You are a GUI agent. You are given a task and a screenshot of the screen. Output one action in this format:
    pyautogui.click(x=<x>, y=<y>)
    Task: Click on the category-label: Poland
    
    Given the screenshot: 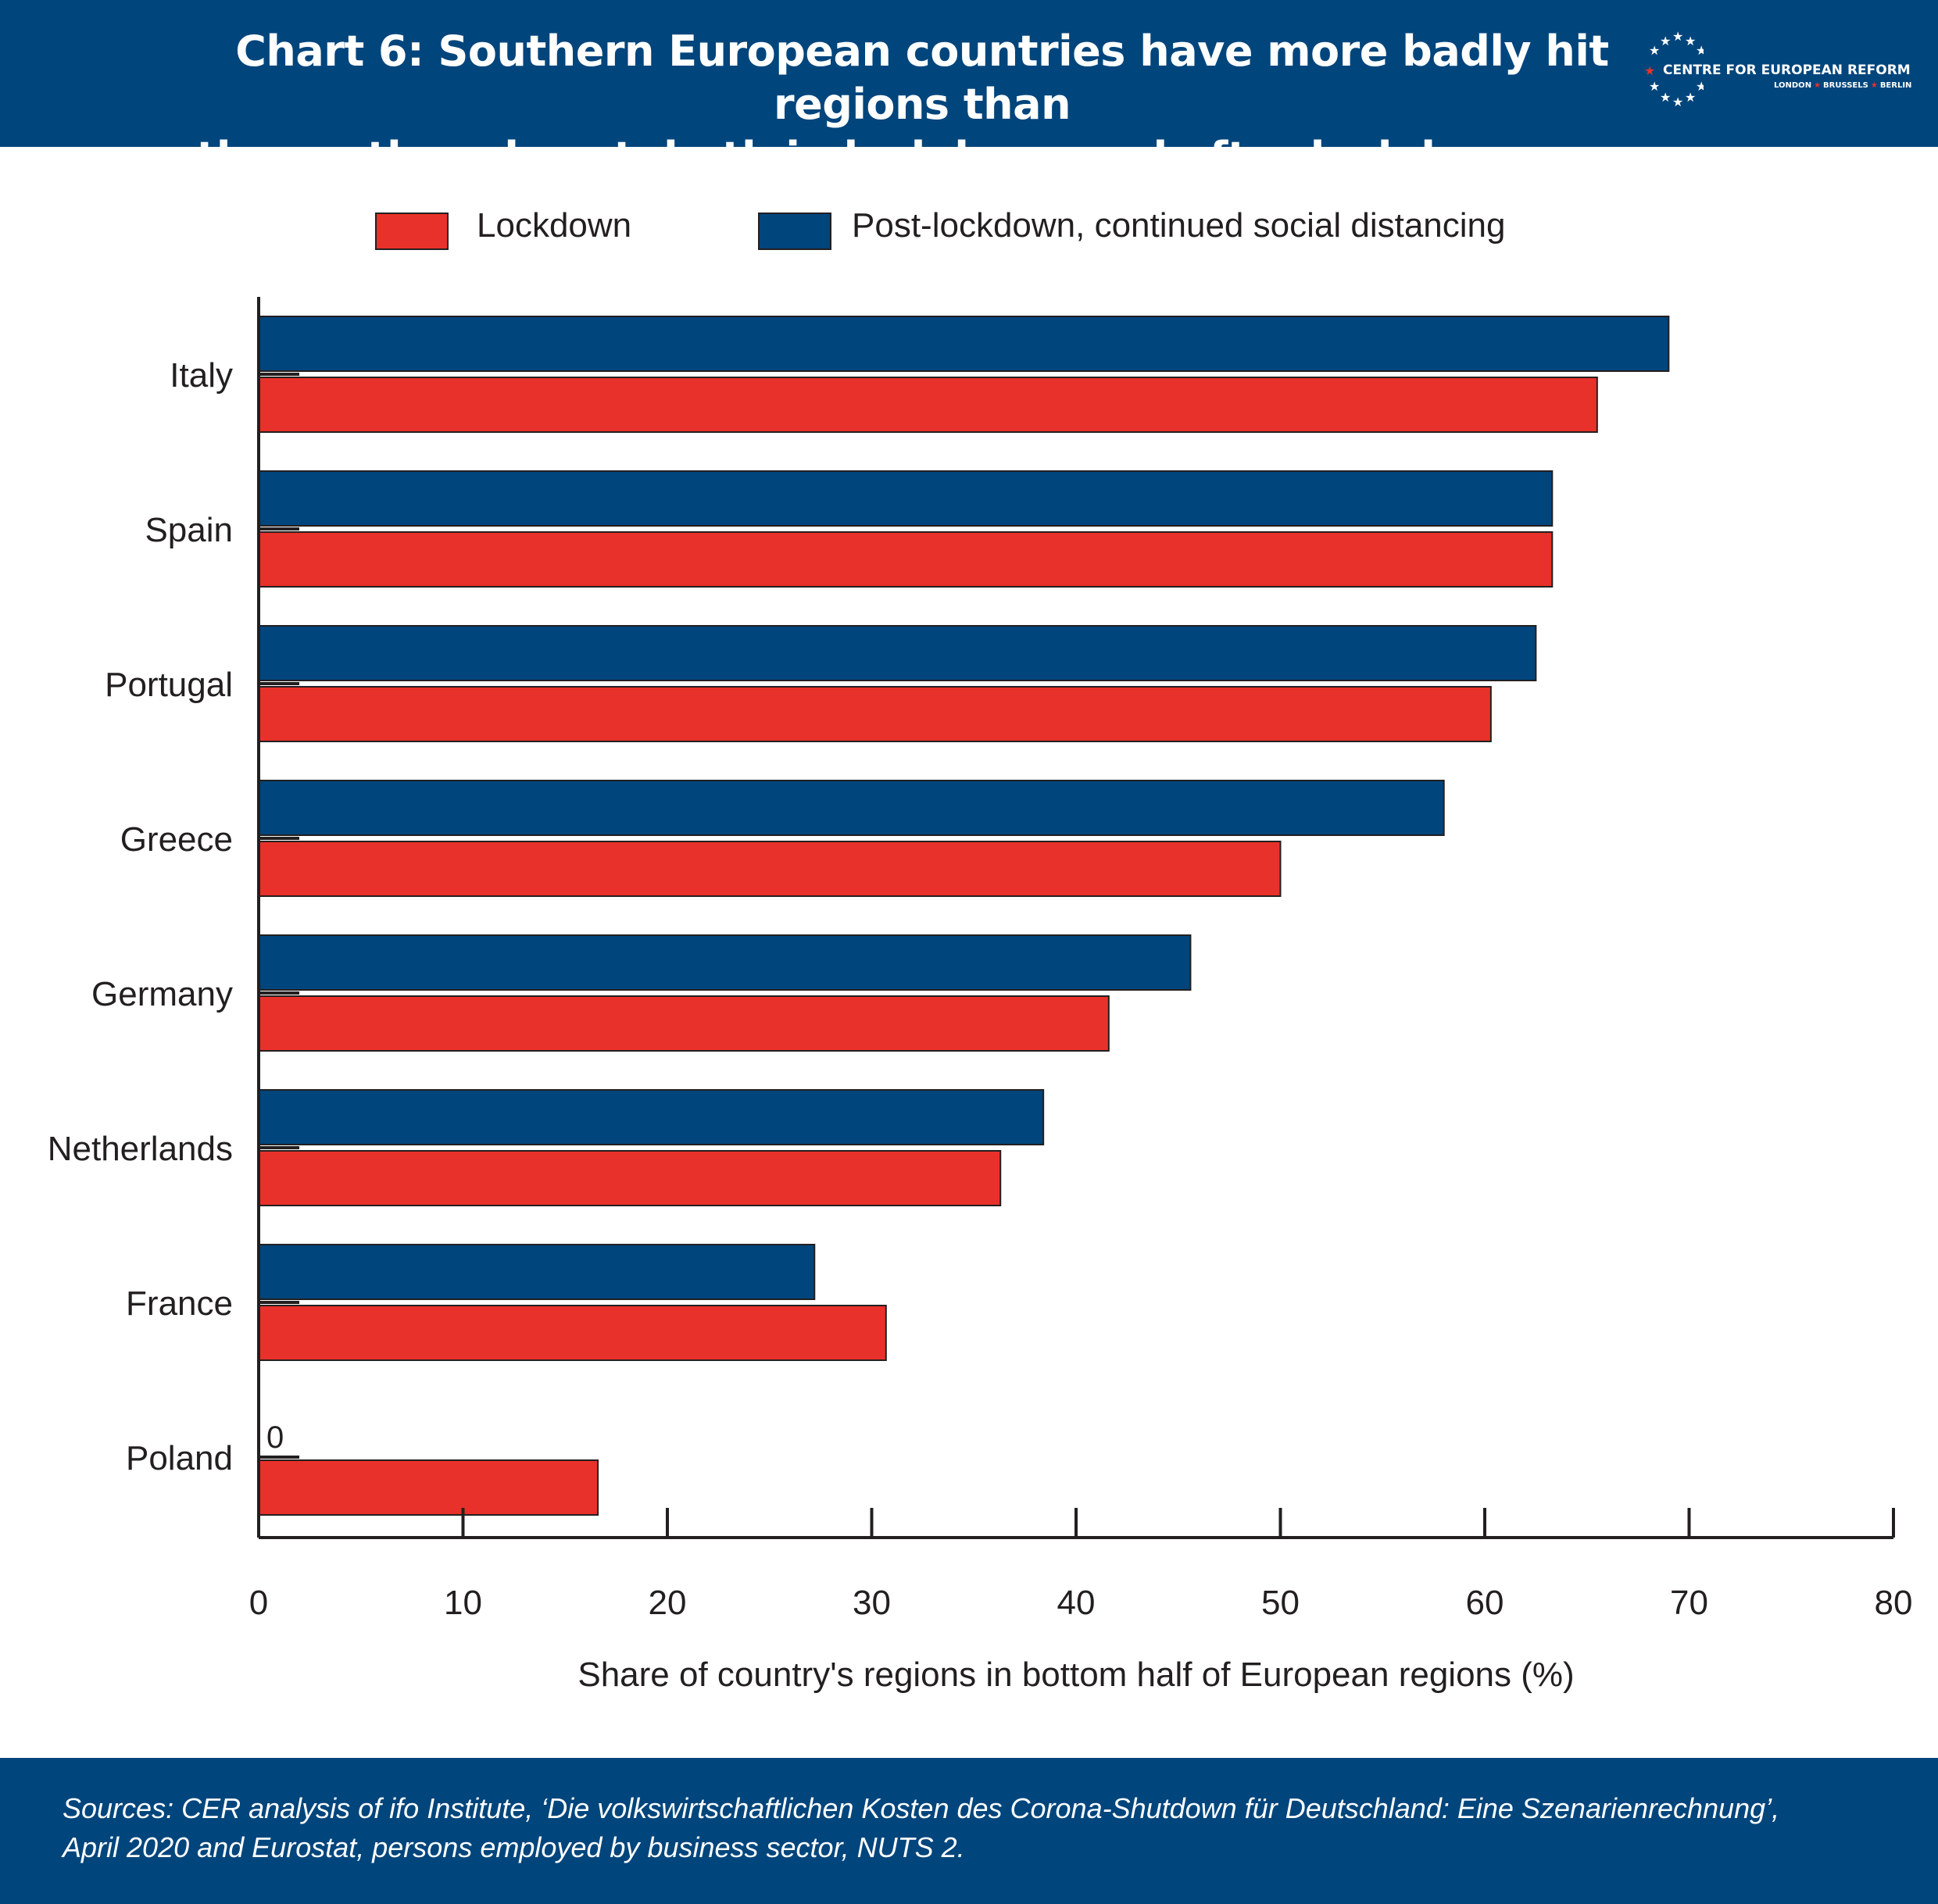 What is the action you would take?
    pyautogui.click(x=180, y=1458)
    